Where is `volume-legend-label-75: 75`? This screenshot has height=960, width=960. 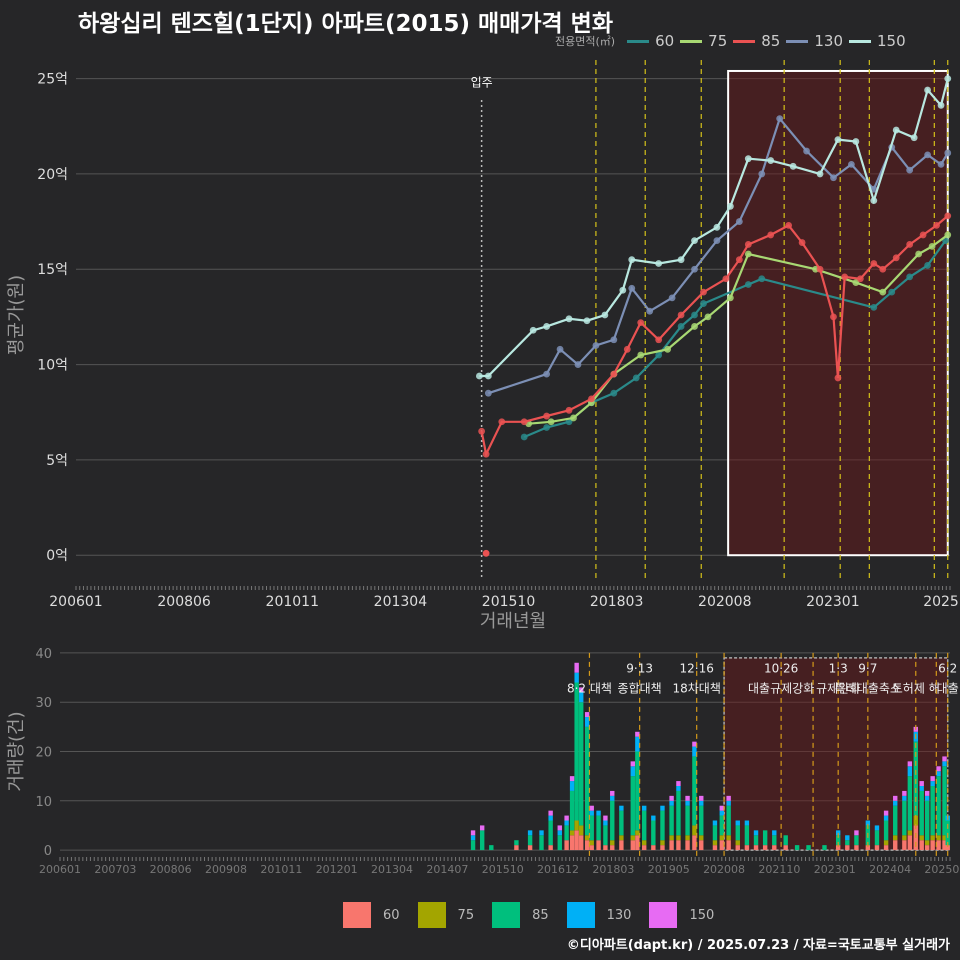
volume-legend-label-75: 75 is located at coordinates (466, 915).